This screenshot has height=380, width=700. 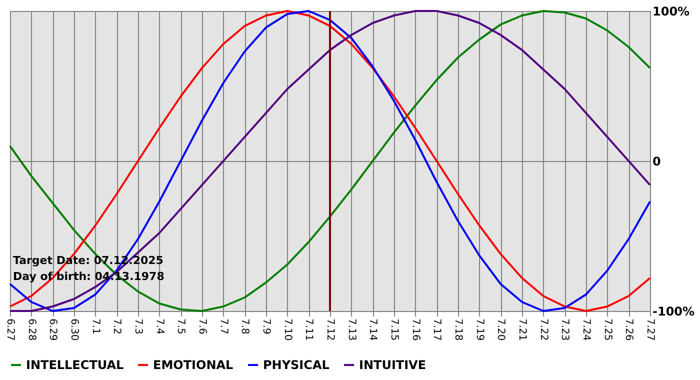 What do you see at coordinates (193, 365) in the screenshot?
I see `legend-label: EMOTIONAL` at bounding box center [193, 365].